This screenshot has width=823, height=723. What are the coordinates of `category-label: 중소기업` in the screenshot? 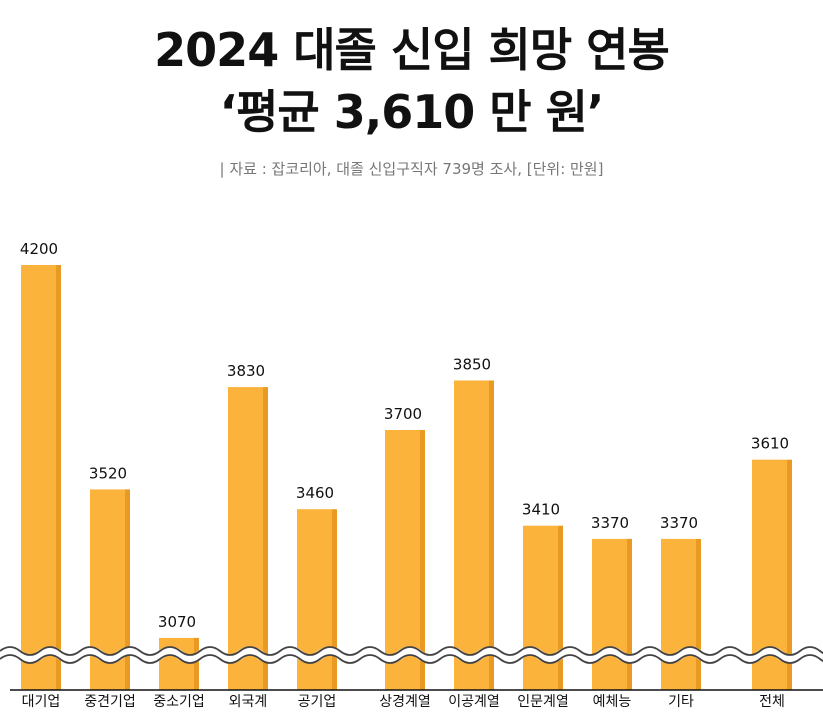 It's located at (179, 702).